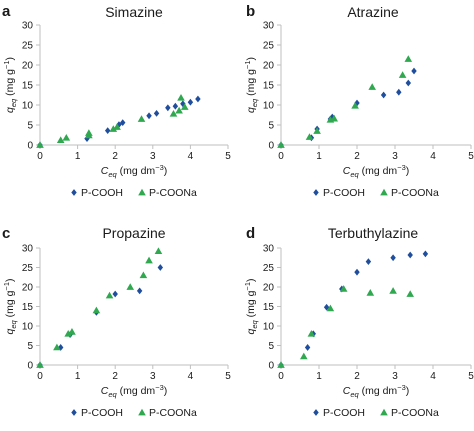 The width and height of the screenshot is (474, 431). What do you see at coordinates (30, 126) in the screenshot?
I see `y-tick-label: 5` at bounding box center [30, 126].